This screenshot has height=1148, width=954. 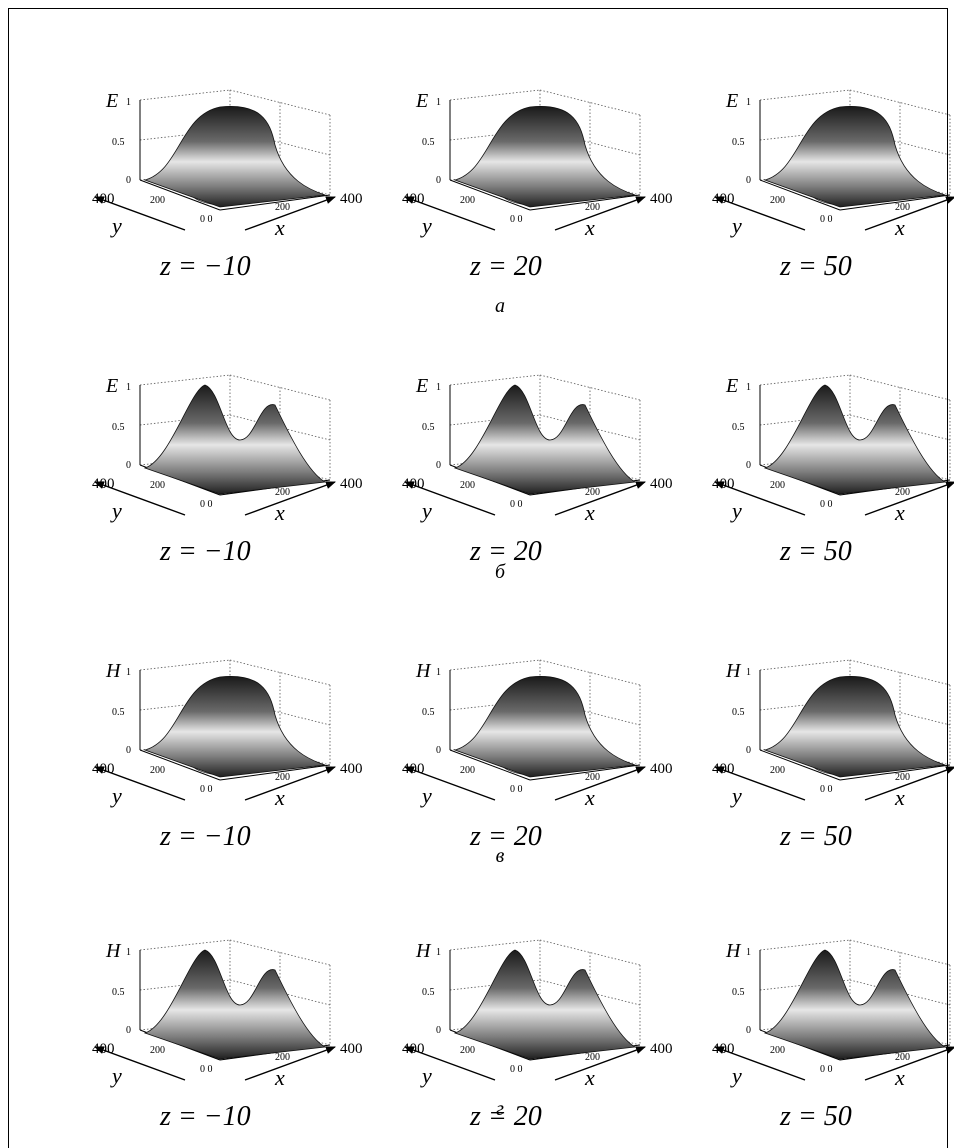 I want to click on subplot-0-1: E 1 0.5 0 400 400 200 200 0 0 y x z = 20, so click(x=537, y=185).